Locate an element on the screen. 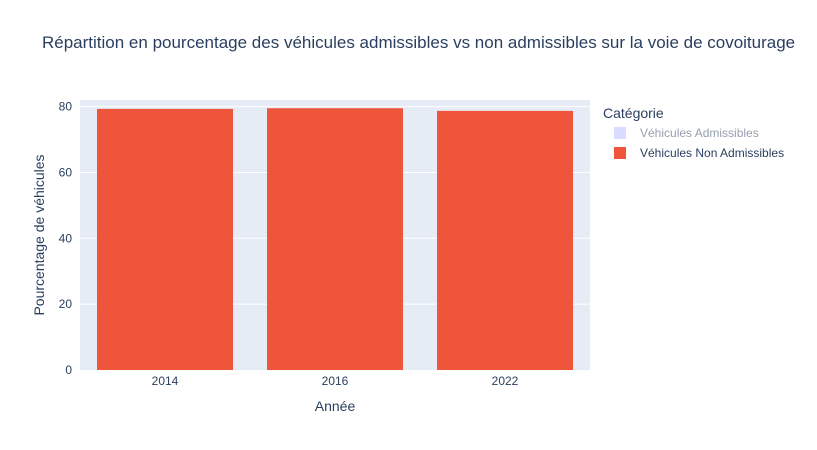 The image size is (817, 450). y-axis-title: Pourcentage de véhicules is located at coordinates (39, 234).